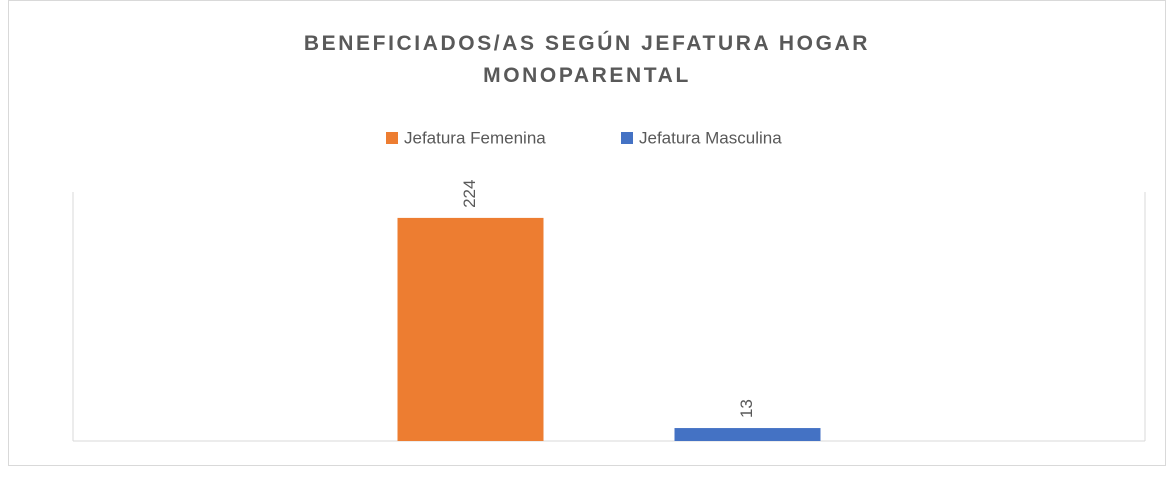 This screenshot has width=1175, height=480. Describe the element at coordinates (746, 408) in the screenshot. I see `data-label: 13` at that location.